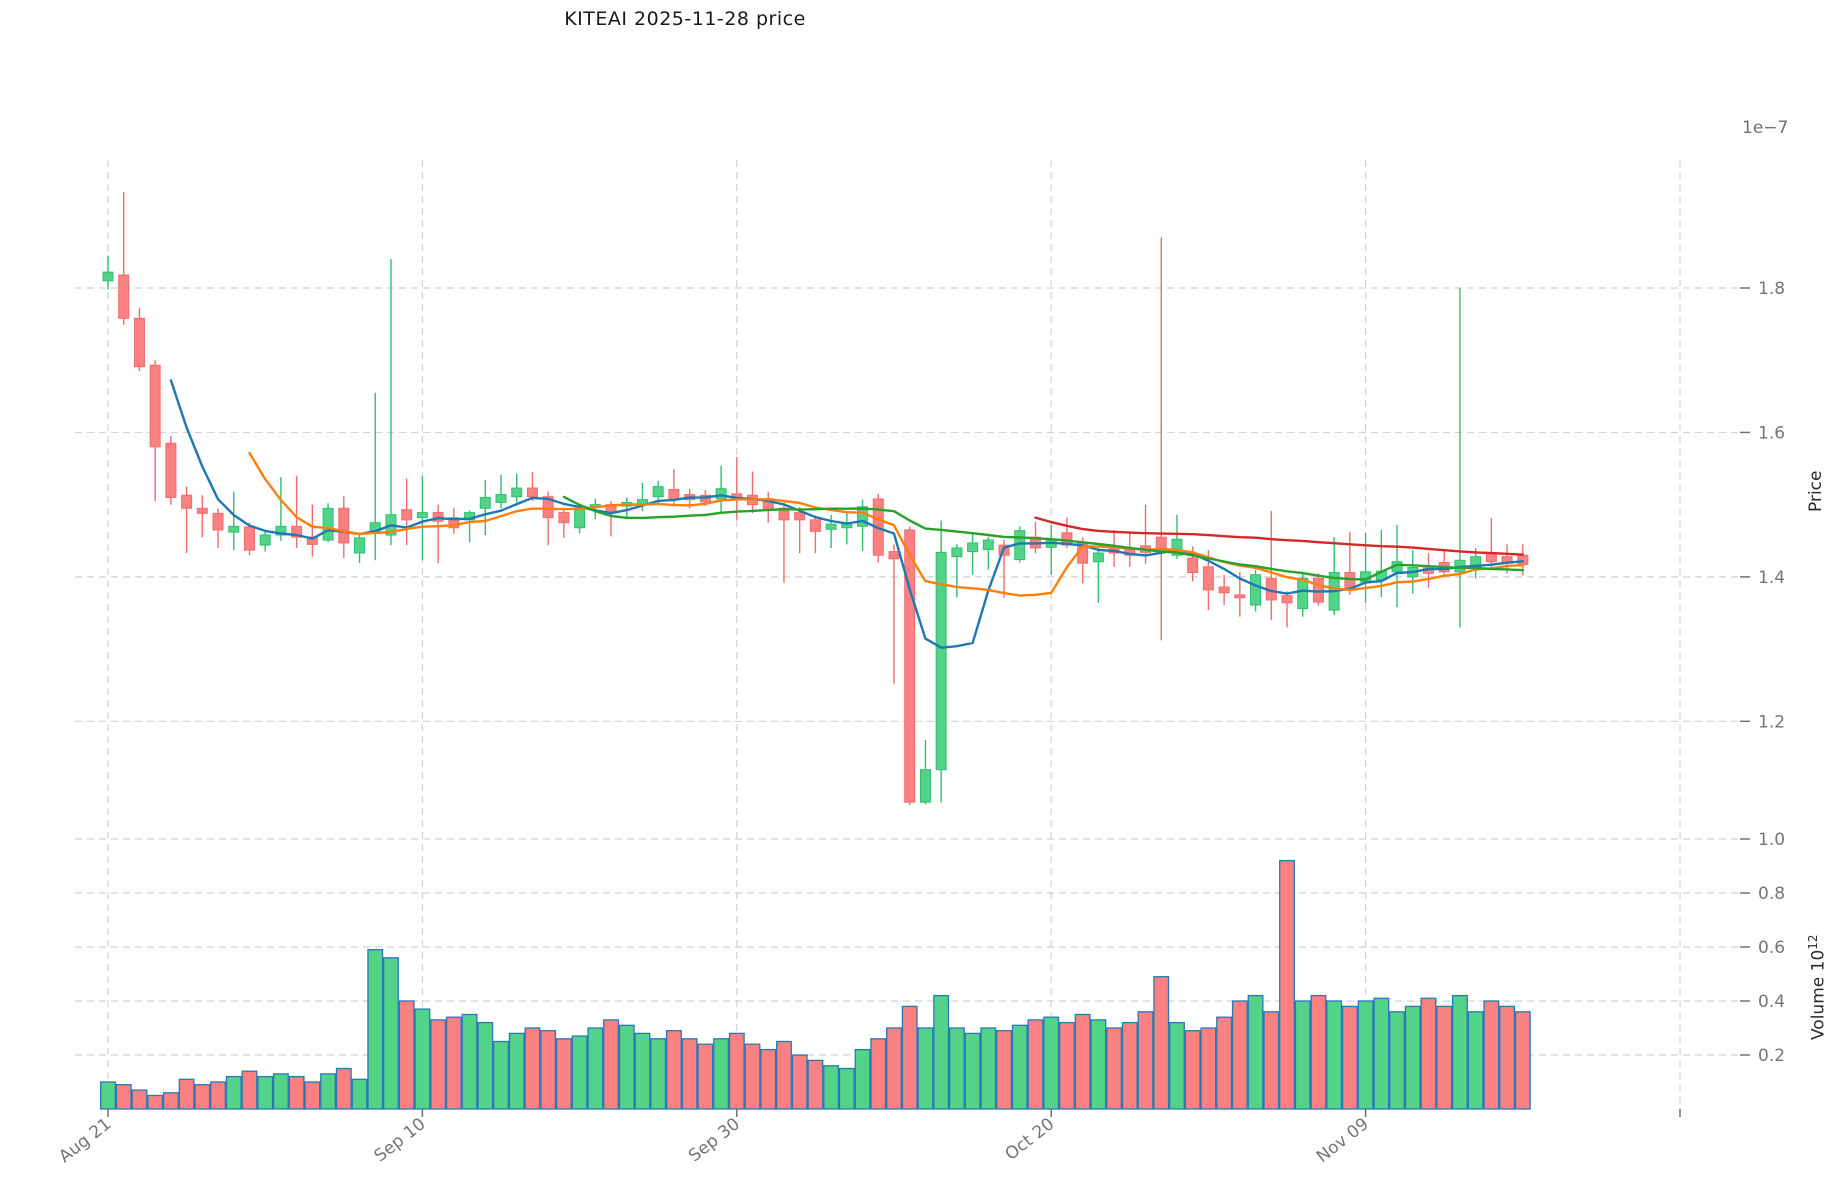 This screenshot has height=1202, width=1839. I want to click on price-axis-title: Price, so click(1816, 491).